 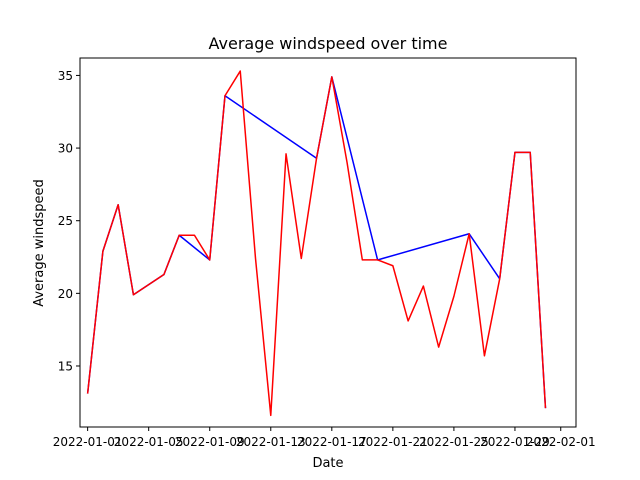 I want to click on y-axis: 15 20 25 30 35, so click(x=69, y=221).